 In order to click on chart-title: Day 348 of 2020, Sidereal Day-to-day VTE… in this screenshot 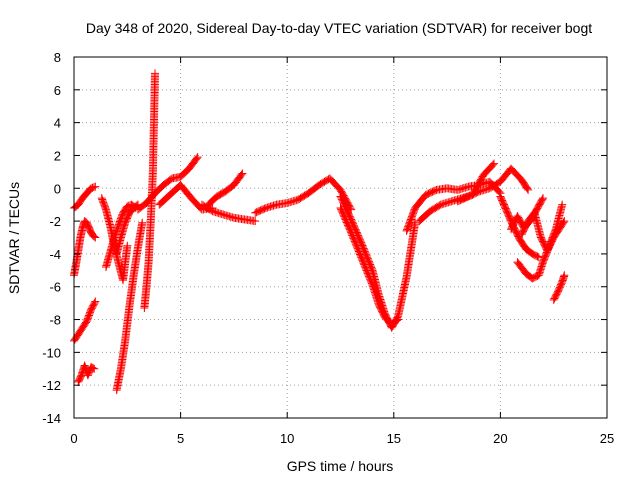, I will do `click(339, 28)`.